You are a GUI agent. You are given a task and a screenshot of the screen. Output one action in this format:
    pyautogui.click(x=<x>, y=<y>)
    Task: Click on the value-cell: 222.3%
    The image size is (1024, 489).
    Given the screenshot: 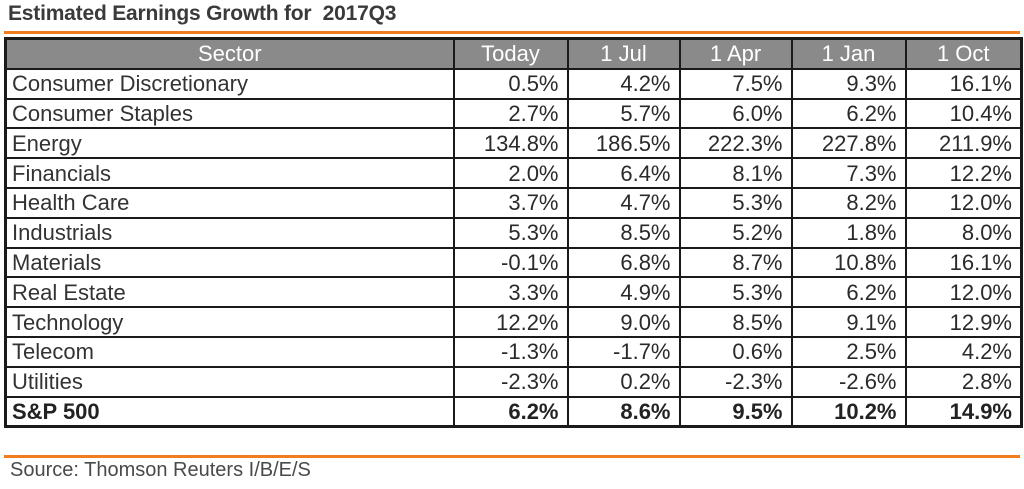 What is the action you would take?
    pyautogui.click(x=735, y=143)
    